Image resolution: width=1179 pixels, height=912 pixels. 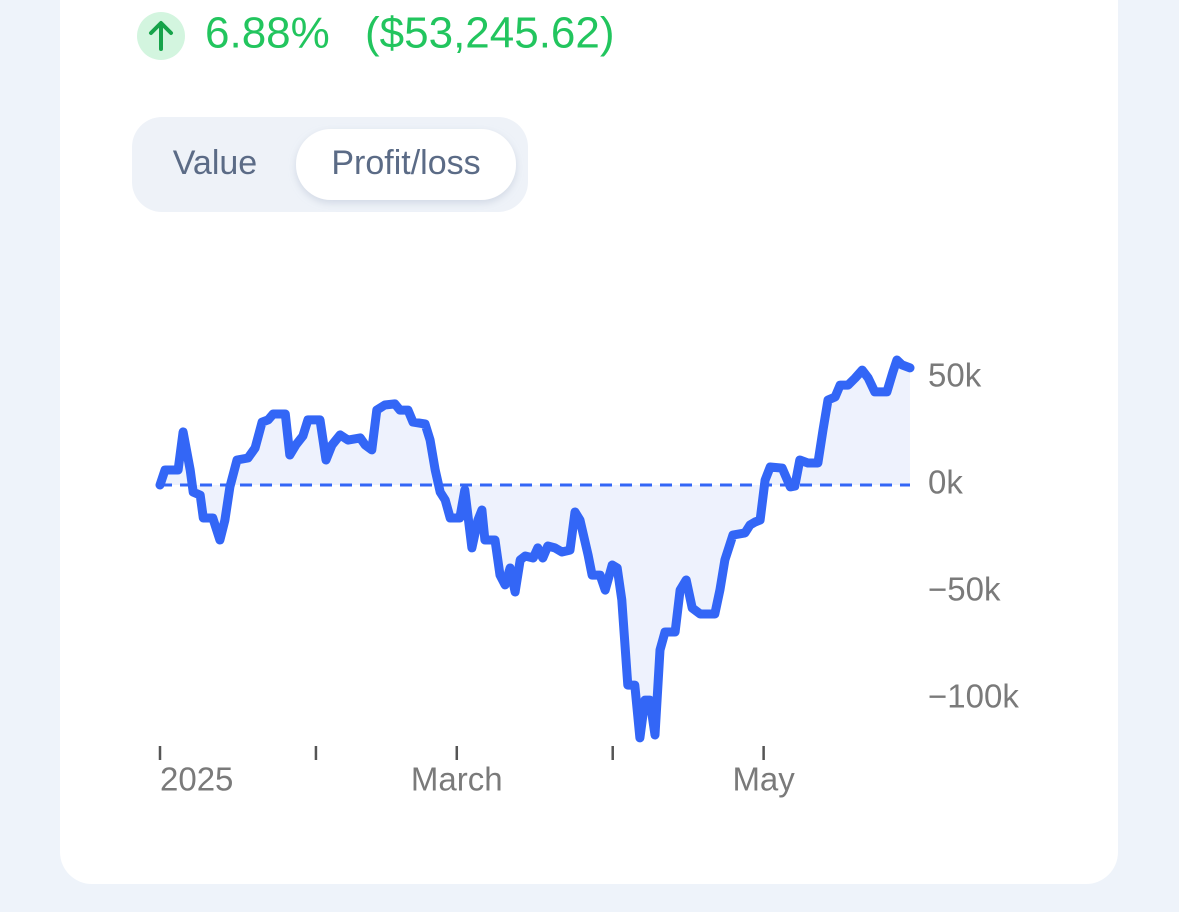 I want to click on x-tick-label: May, so click(x=763, y=779).